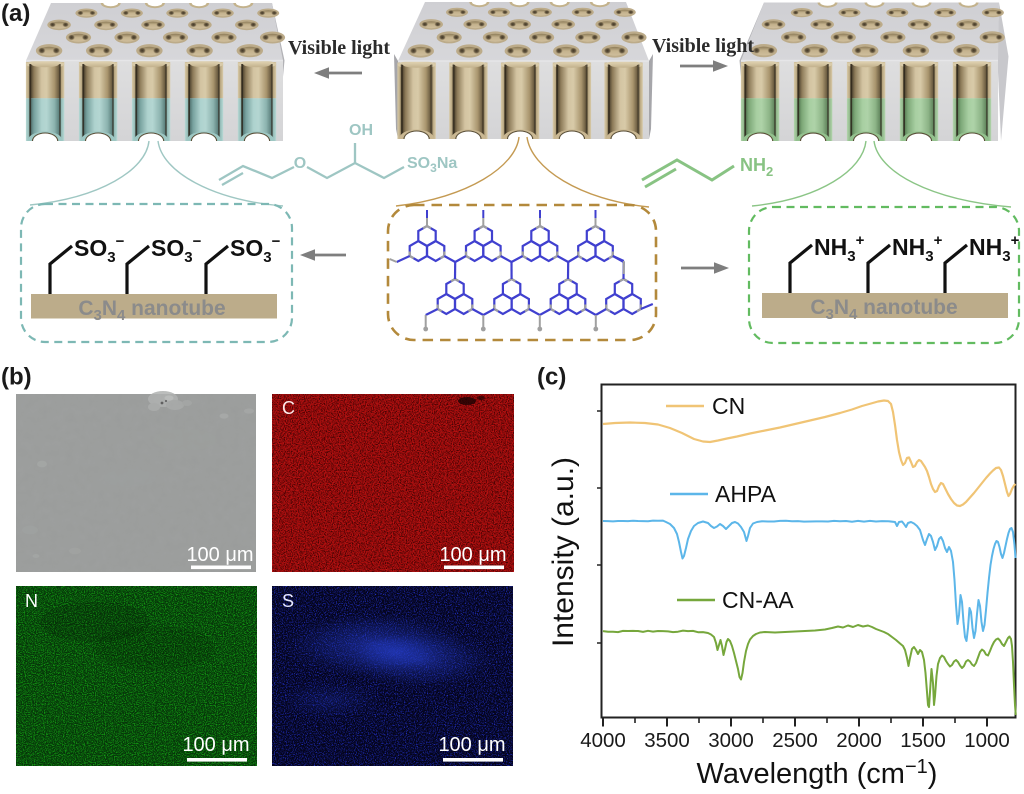 Image resolution: width=1024 pixels, height=794 pixels. I want to click on svg-text: OH, so click(361, 130).